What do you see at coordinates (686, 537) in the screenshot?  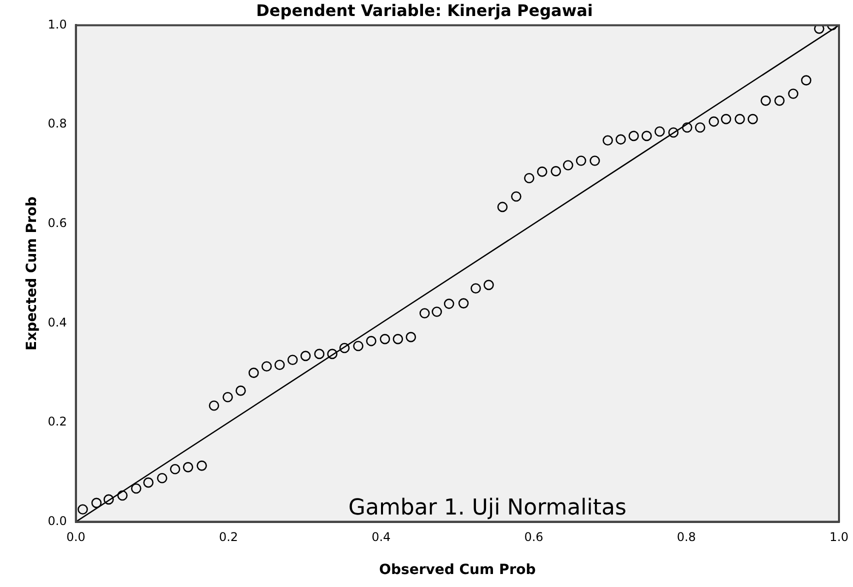 I see `x-tick-label: 0.8` at bounding box center [686, 537].